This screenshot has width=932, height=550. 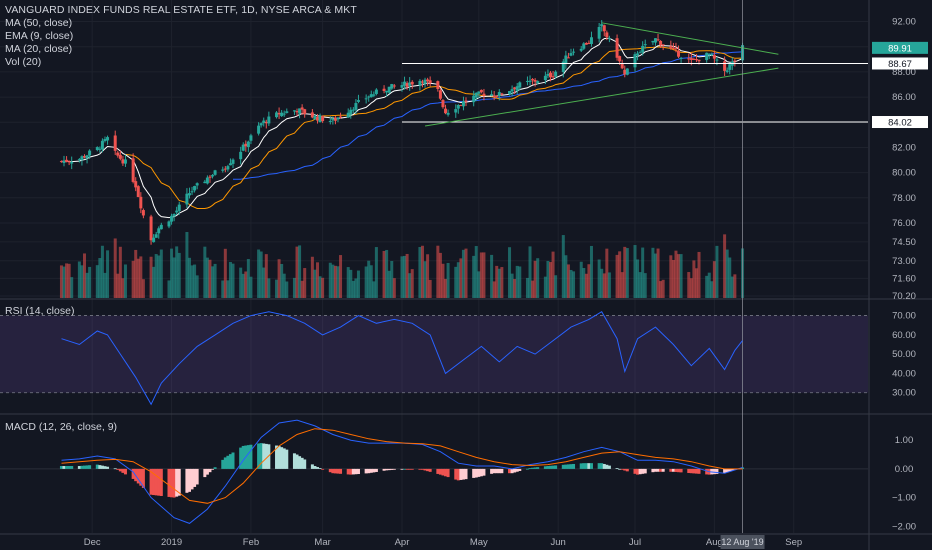 I want to click on legend-ma50: MA (50, close), so click(x=39, y=23).